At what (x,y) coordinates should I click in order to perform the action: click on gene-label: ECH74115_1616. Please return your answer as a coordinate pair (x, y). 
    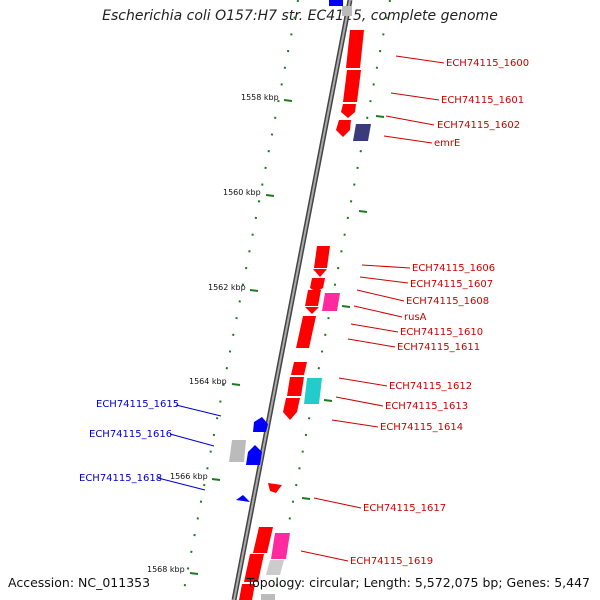
    Looking at the image, I should click on (130, 434).